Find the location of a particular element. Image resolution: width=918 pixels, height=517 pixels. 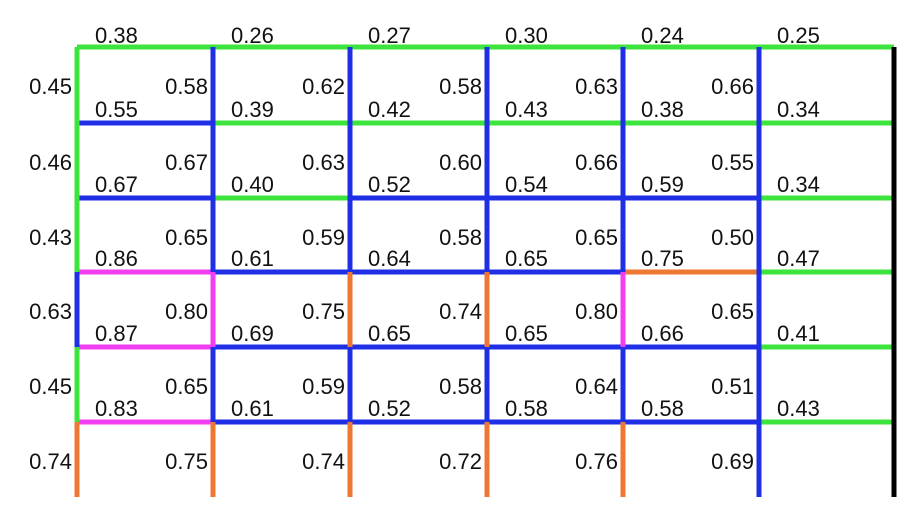

left-value-label: 0.74 is located at coordinates (50, 461).